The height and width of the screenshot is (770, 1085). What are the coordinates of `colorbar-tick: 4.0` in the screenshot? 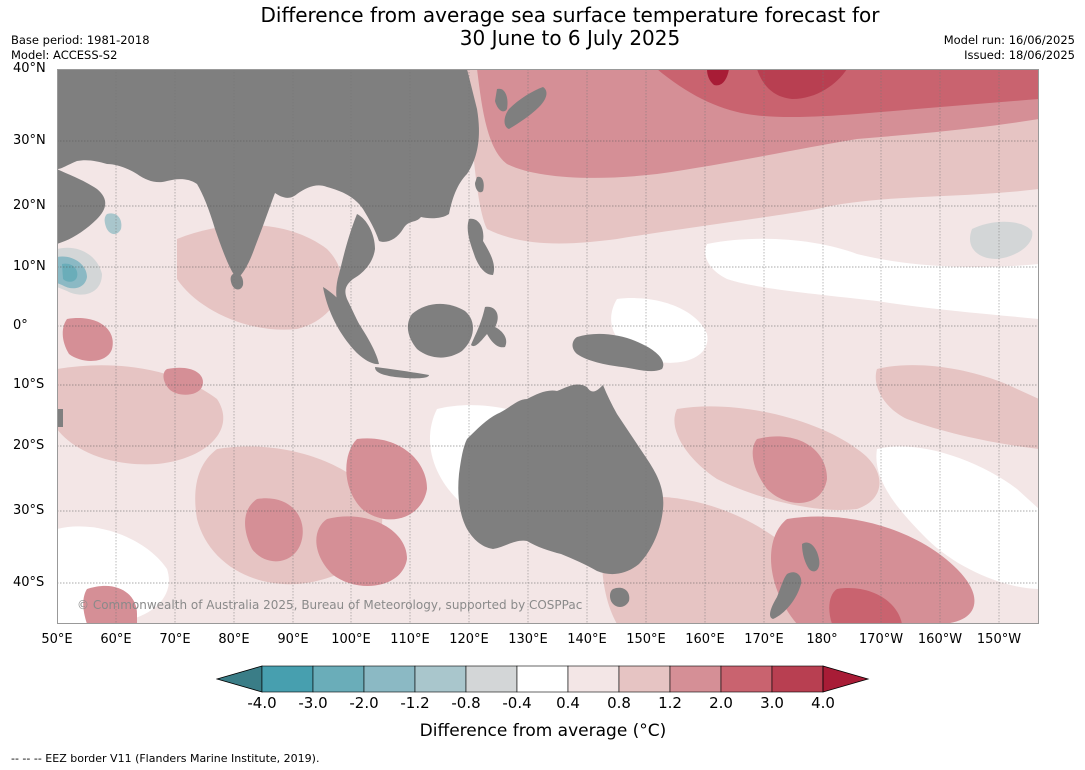 It's located at (823, 703).